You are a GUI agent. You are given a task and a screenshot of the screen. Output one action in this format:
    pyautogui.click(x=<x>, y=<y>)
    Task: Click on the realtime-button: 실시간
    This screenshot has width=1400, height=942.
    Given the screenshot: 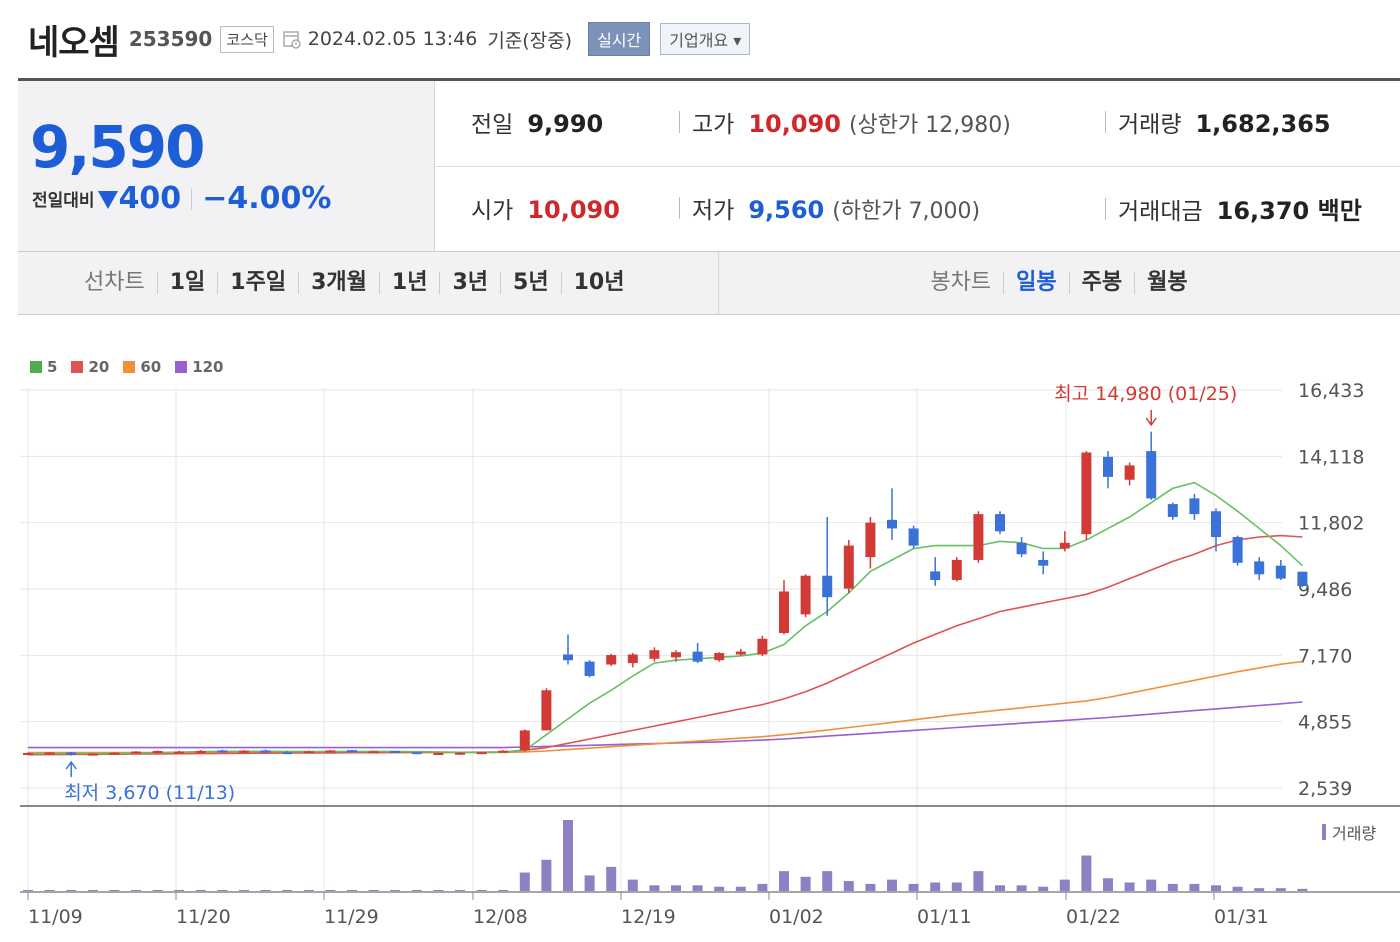 What is the action you would take?
    pyautogui.click(x=619, y=39)
    